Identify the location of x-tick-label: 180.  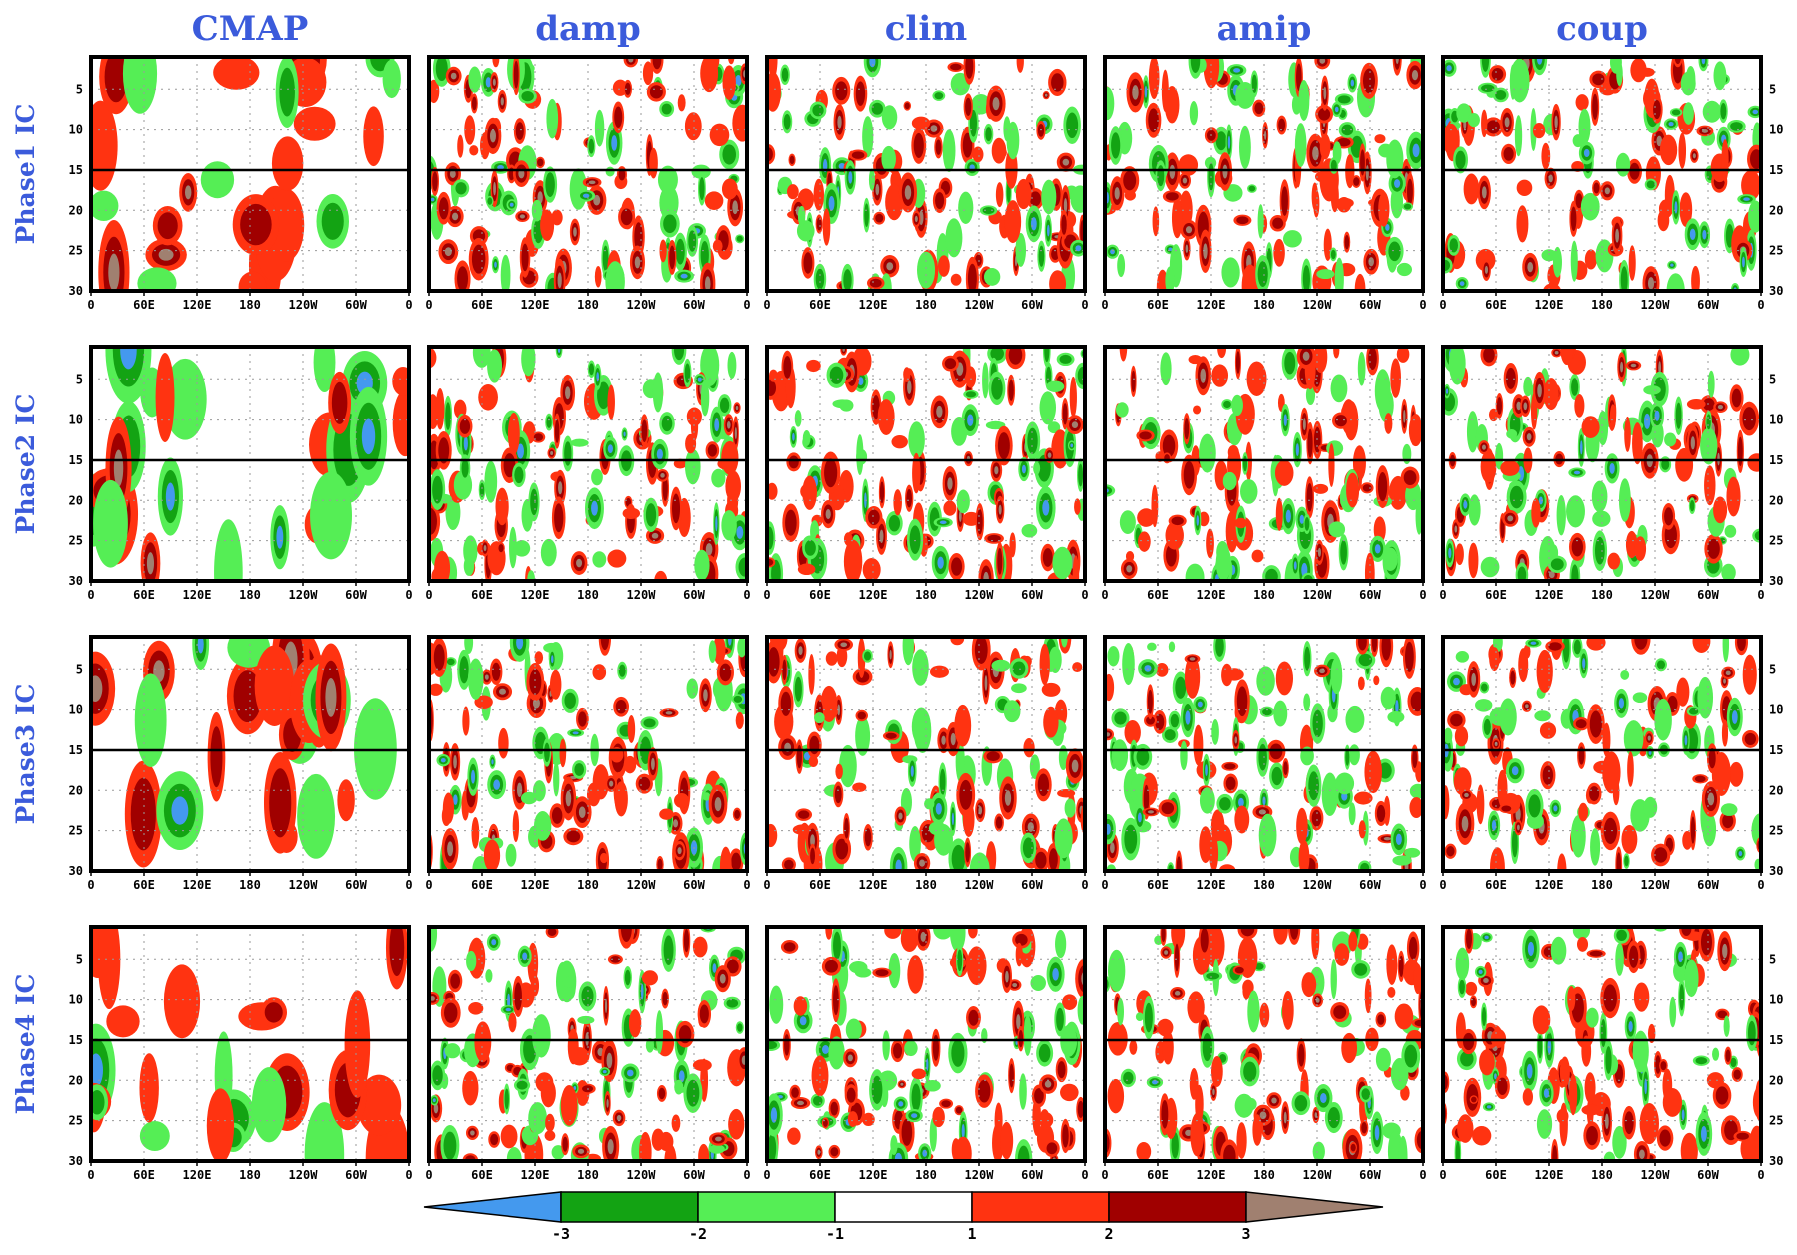
(250, 595).